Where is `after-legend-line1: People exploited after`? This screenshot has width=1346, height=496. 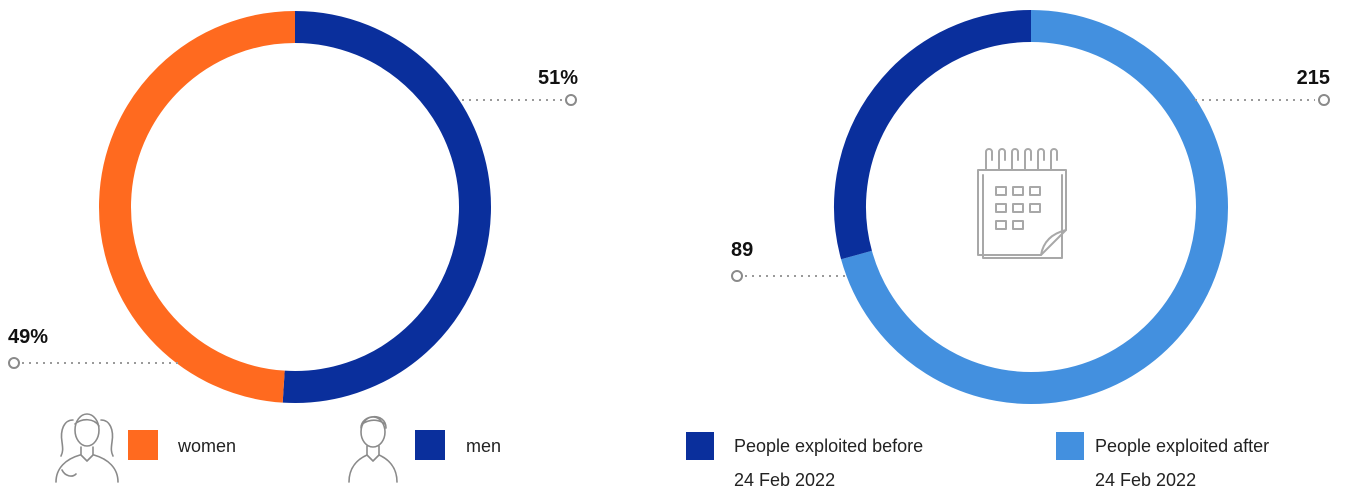
after-legend-line1: People exploited after is located at coordinates (1182, 446).